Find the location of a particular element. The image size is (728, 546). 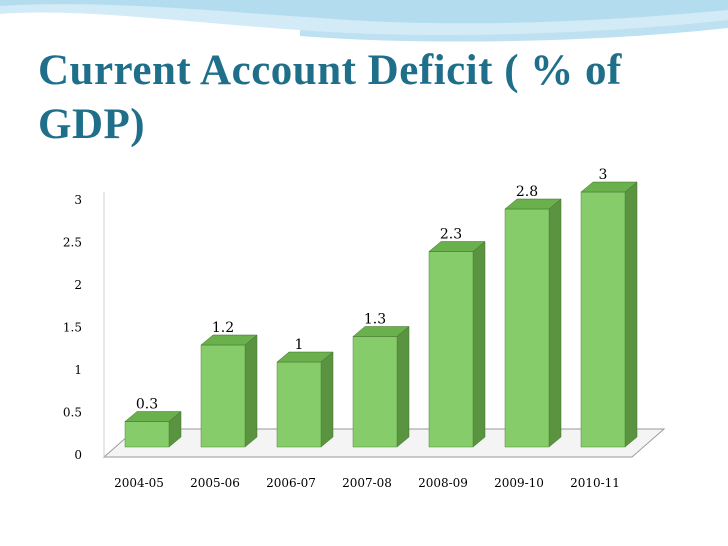

y-tick-label: 1 is located at coordinates (78, 370).